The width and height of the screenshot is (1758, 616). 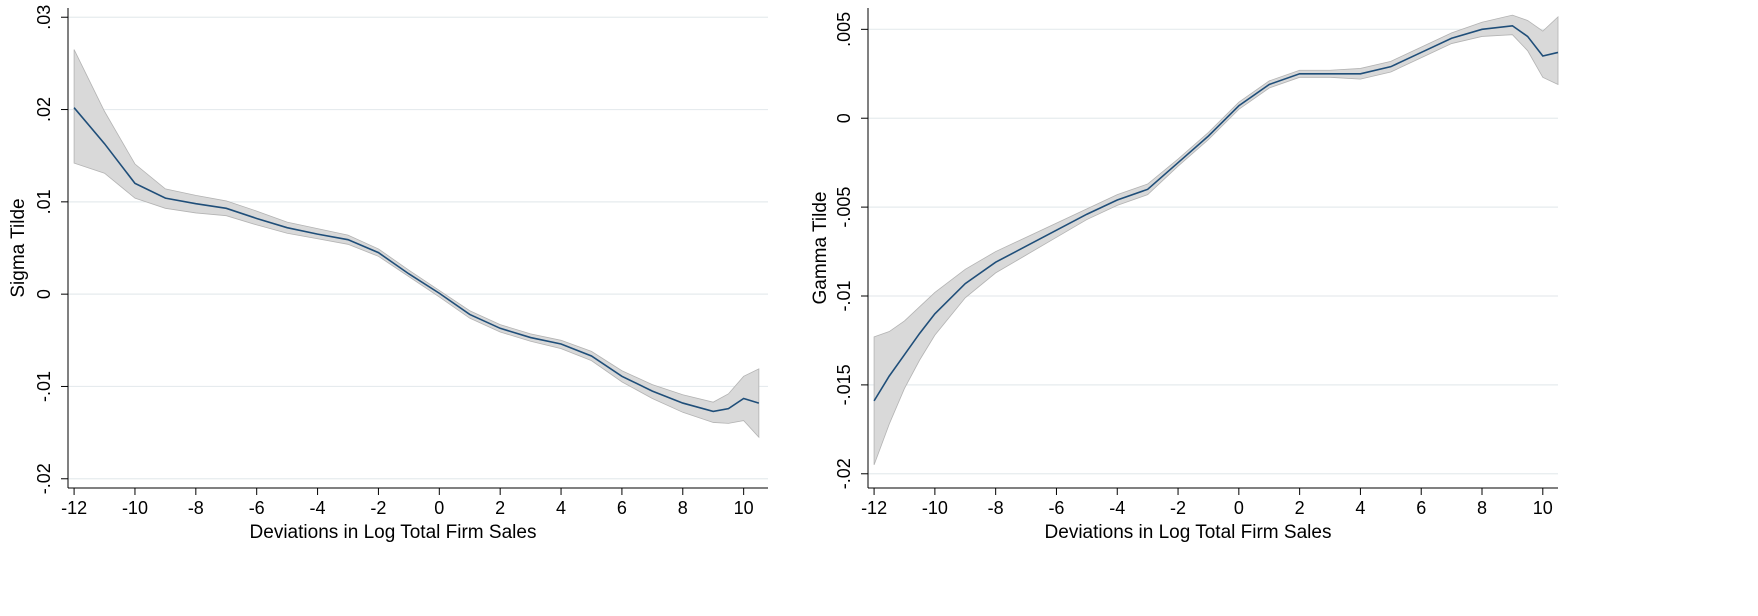 What do you see at coordinates (44, 201) in the screenshot?
I see `y-tick-label: .01` at bounding box center [44, 201].